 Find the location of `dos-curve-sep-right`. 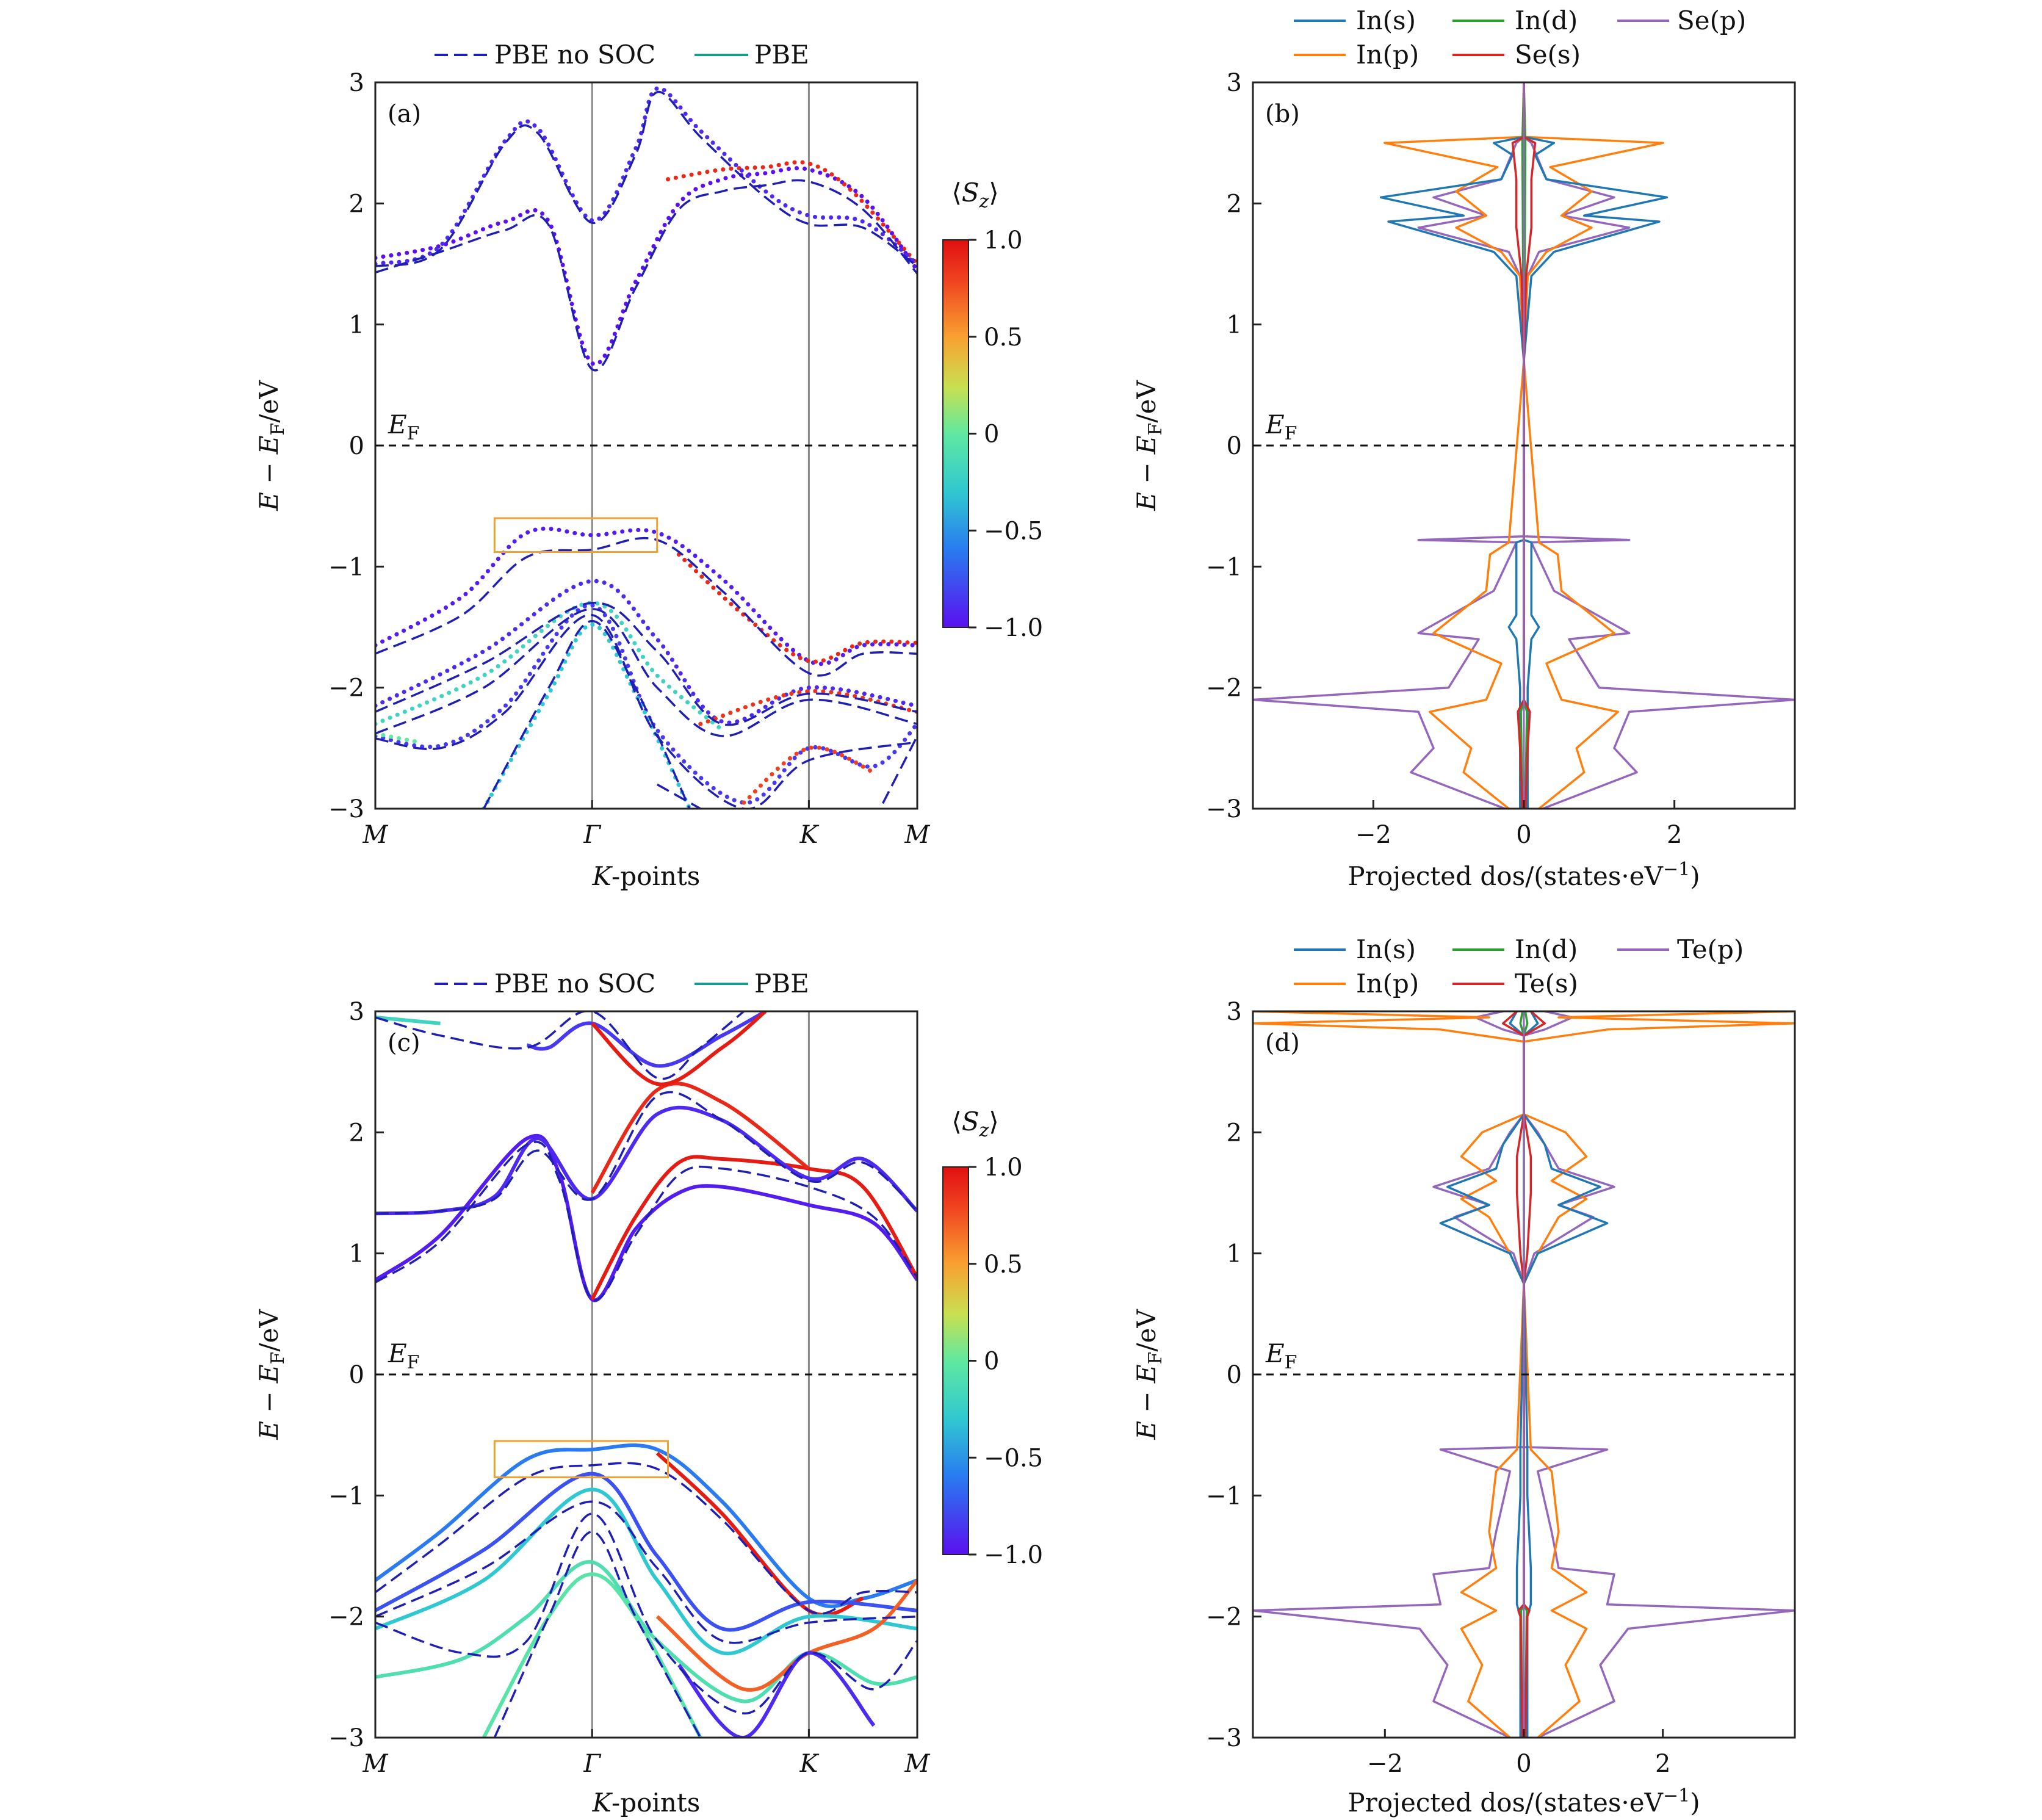

dos-curve-sep-right is located at coordinates (1659, 445).